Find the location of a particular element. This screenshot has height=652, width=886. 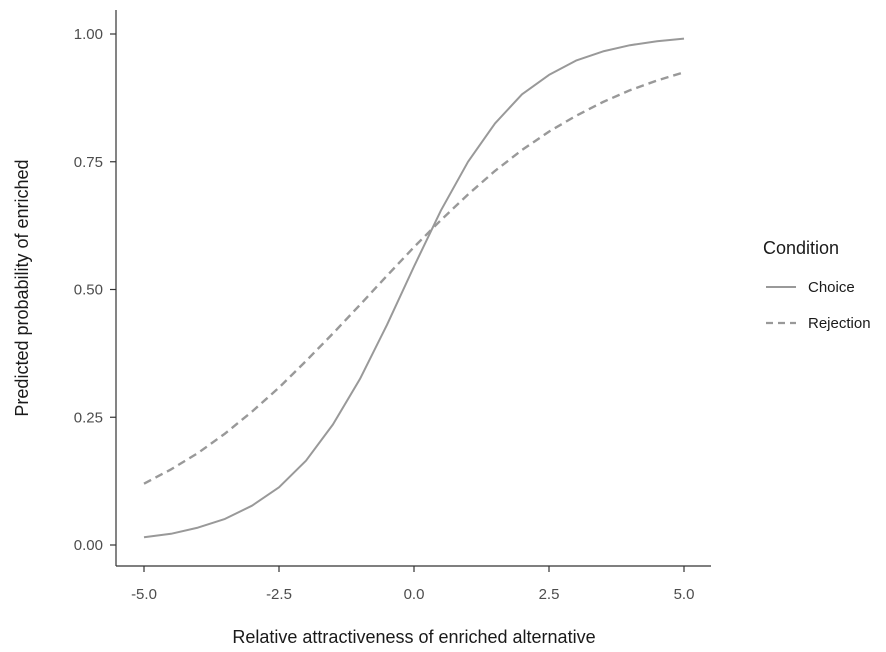

legend: Condition Choice Rejection is located at coordinates (817, 285).